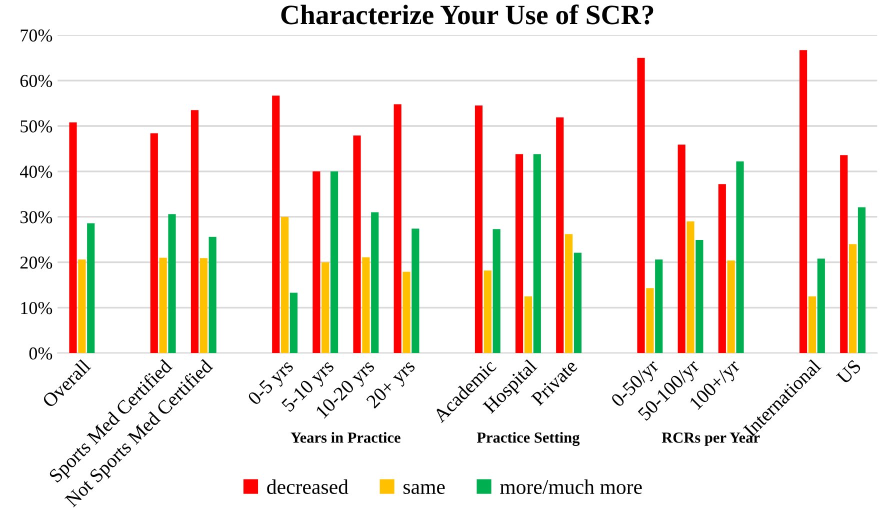 The height and width of the screenshot is (517, 886). I want to click on y-tick-label: 10%, so click(36, 308).